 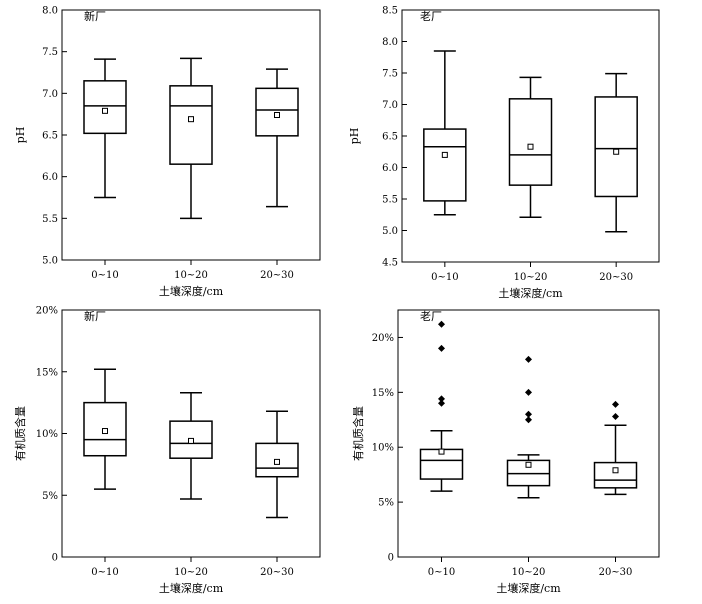 I want to click on y-tick-label: 8.5, so click(x=390, y=11).